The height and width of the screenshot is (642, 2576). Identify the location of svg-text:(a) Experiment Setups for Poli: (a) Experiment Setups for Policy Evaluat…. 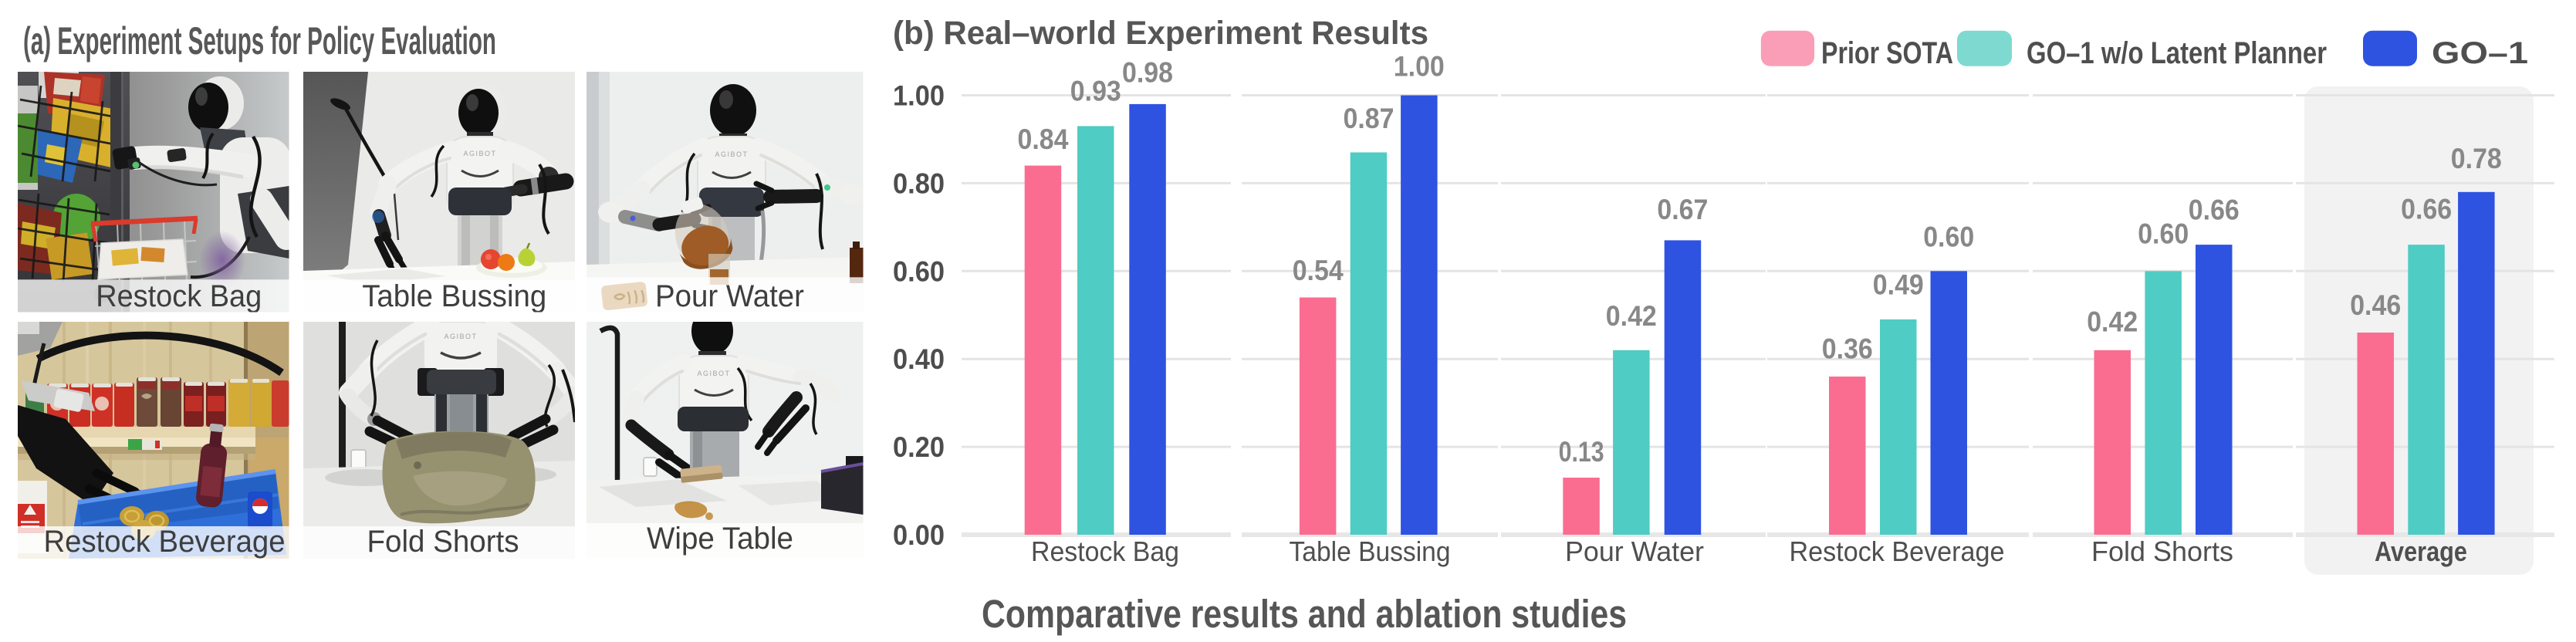
(259, 41).